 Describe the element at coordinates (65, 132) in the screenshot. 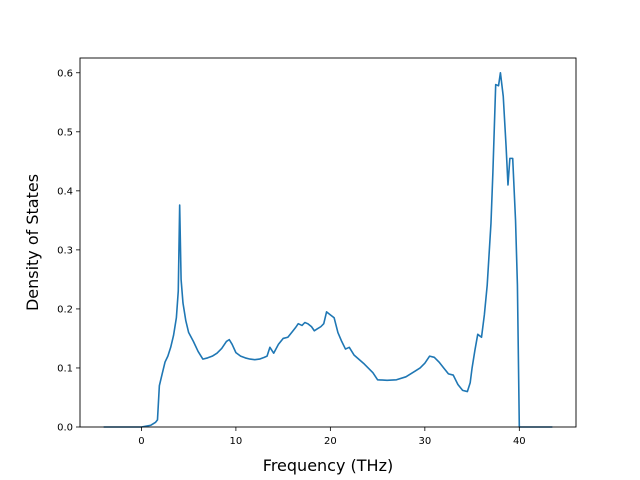

I see `y-tick-label: 0.5` at that location.